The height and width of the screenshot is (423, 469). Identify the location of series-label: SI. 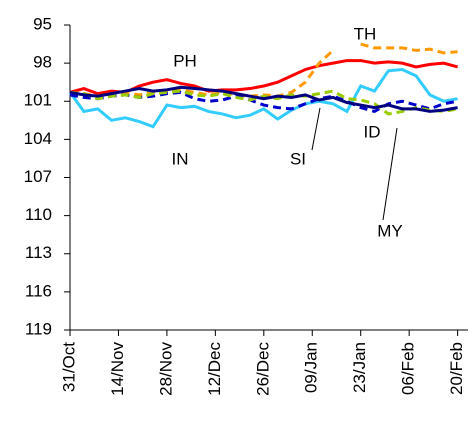
(298, 158).